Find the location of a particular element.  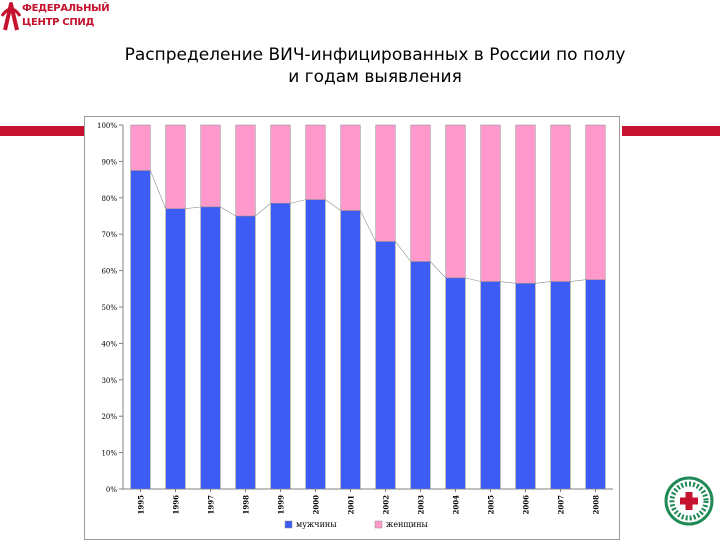

x-tick-label: 2007 is located at coordinates (561, 505).